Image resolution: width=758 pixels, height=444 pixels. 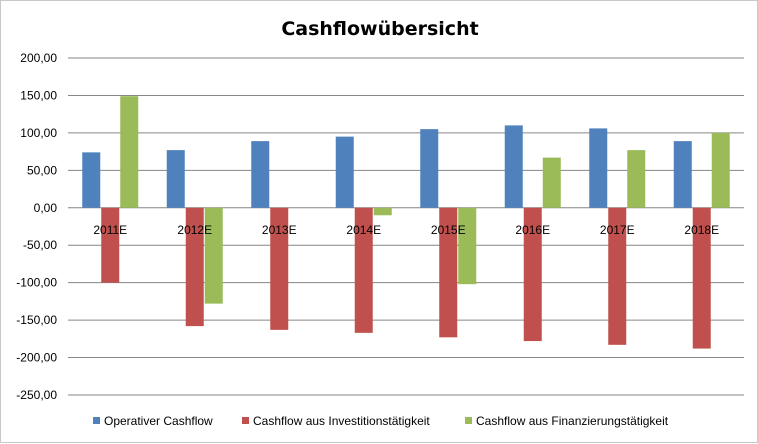 I want to click on y-tick-label: 150,00, so click(x=38, y=95).